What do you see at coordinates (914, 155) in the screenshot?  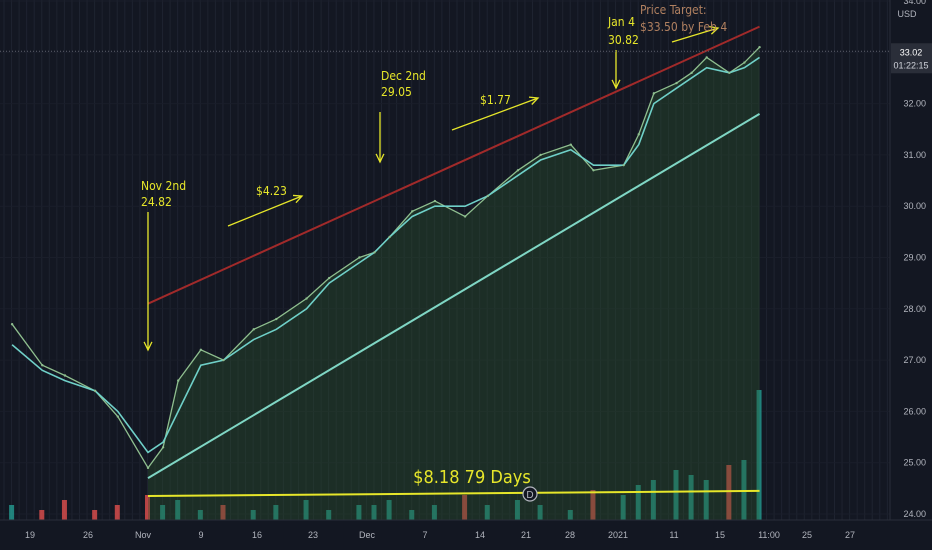 I see `y-tick-label: 31.00` at bounding box center [914, 155].